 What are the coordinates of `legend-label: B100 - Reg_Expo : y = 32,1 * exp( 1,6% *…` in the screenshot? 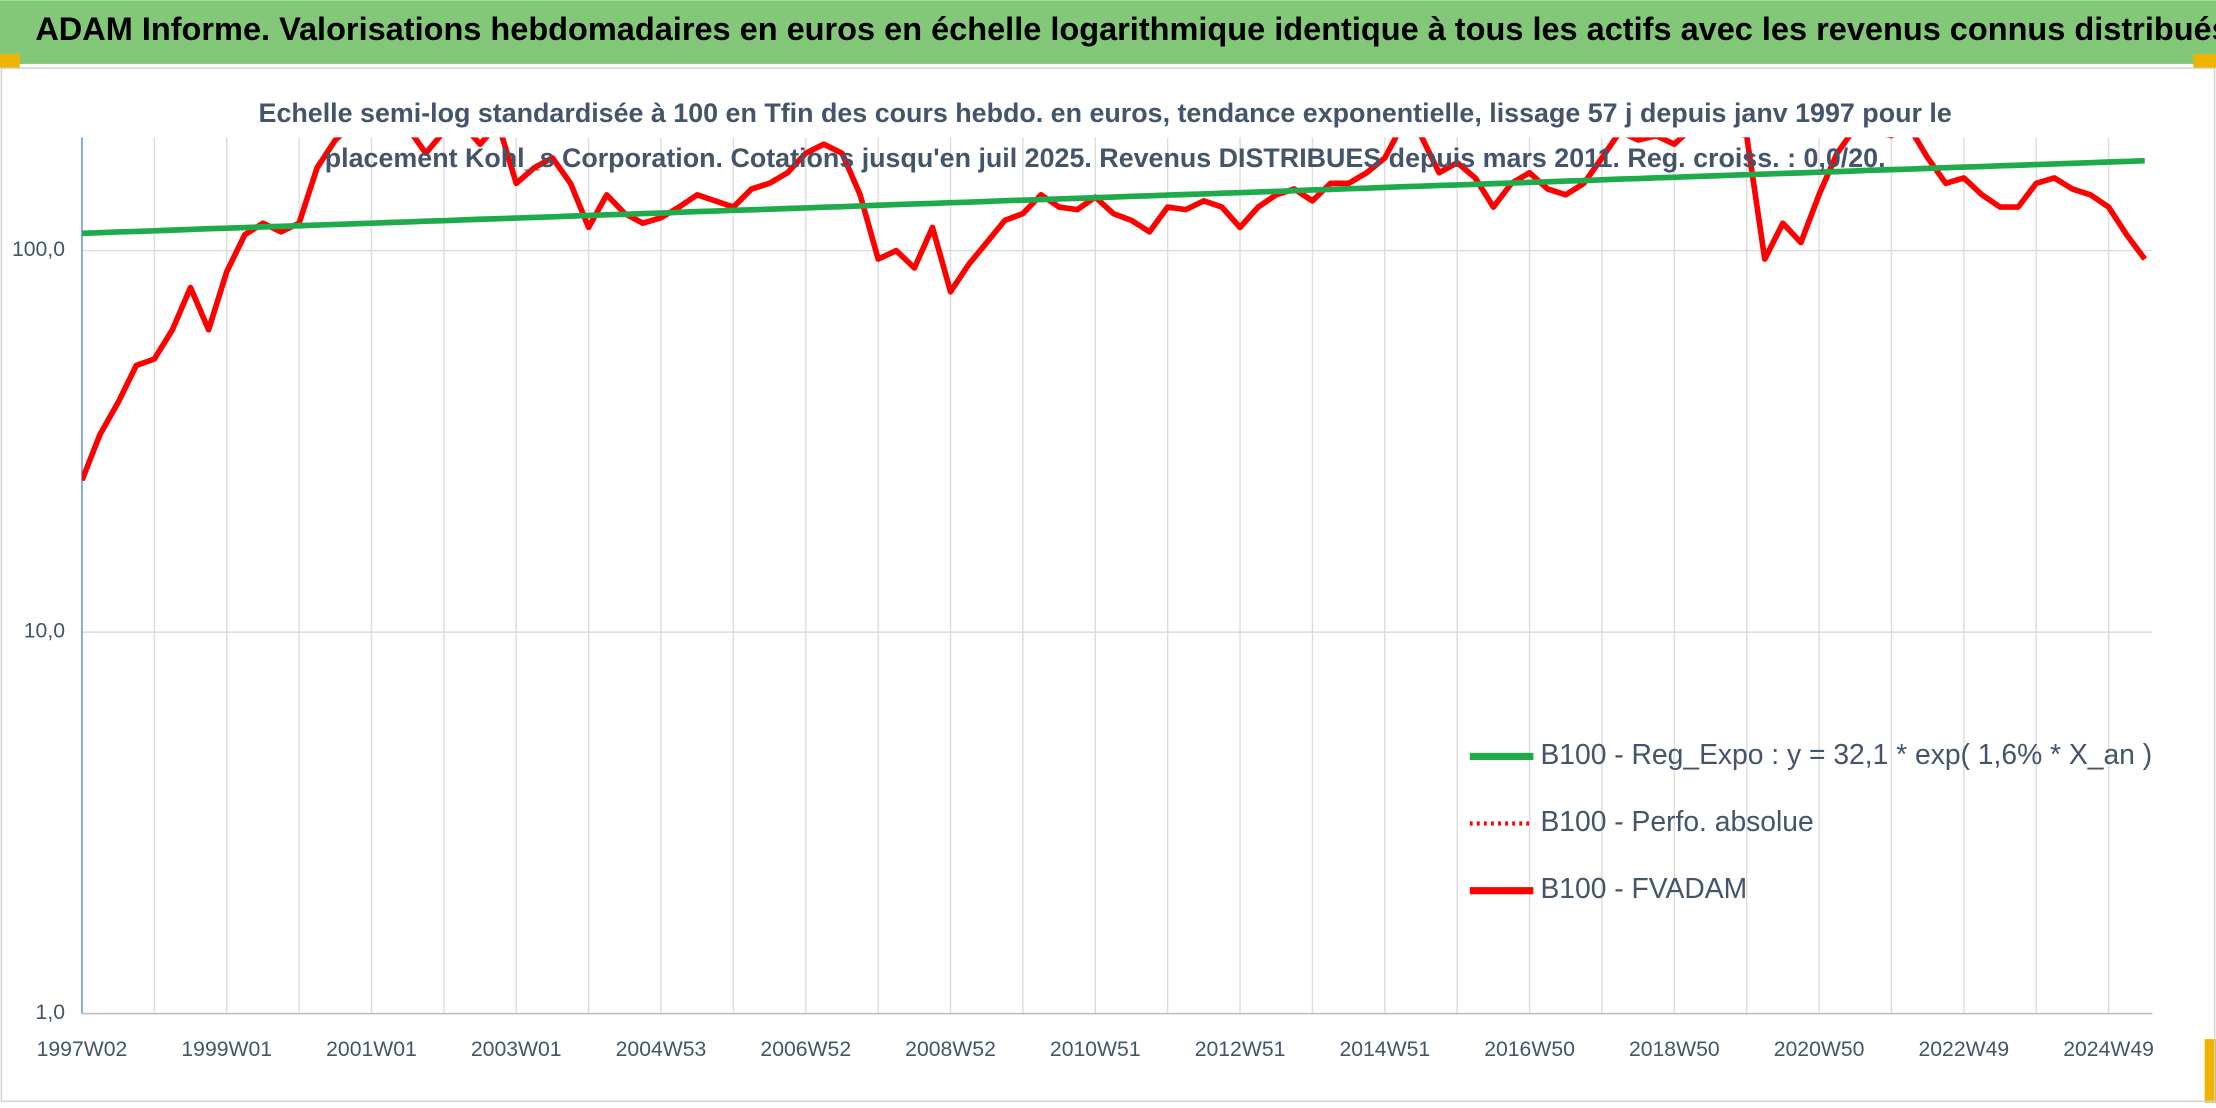 It's located at (1846, 754).